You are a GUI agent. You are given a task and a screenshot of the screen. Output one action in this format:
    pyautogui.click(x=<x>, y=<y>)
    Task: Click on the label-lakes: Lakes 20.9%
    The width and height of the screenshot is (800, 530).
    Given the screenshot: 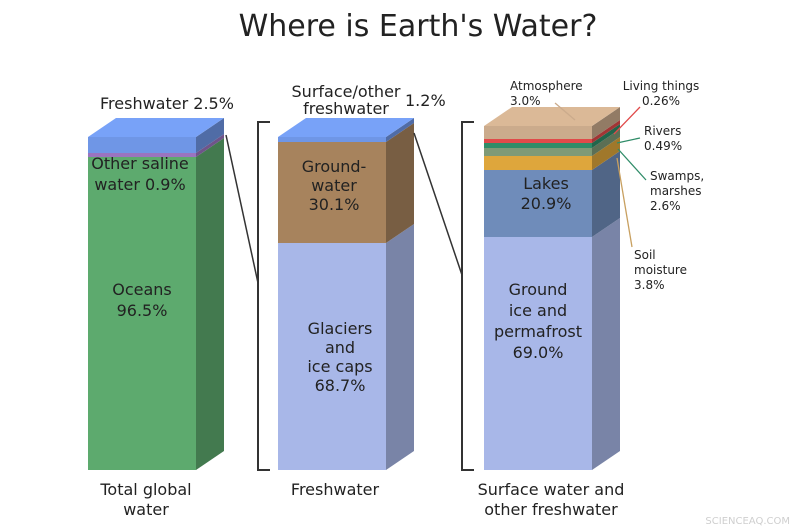 What is the action you would take?
    pyautogui.click(x=546, y=193)
    